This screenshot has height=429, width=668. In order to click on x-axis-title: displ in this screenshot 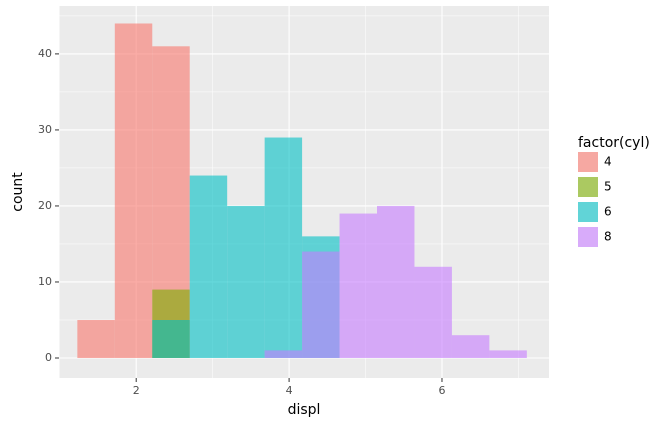, I will do `click(304, 410)`.